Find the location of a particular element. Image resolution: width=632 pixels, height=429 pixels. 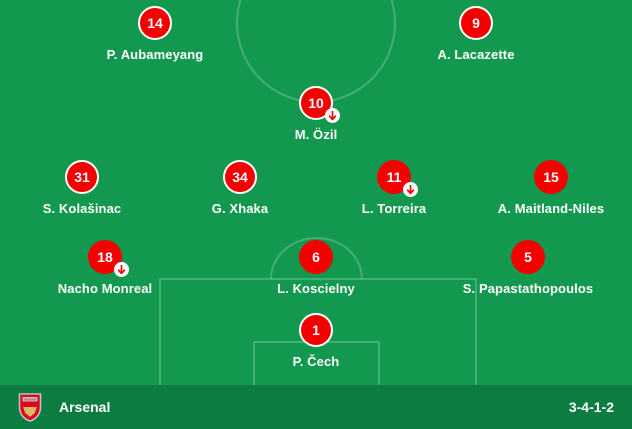

player-badge-wrap: 1 is located at coordinates (316, 330).